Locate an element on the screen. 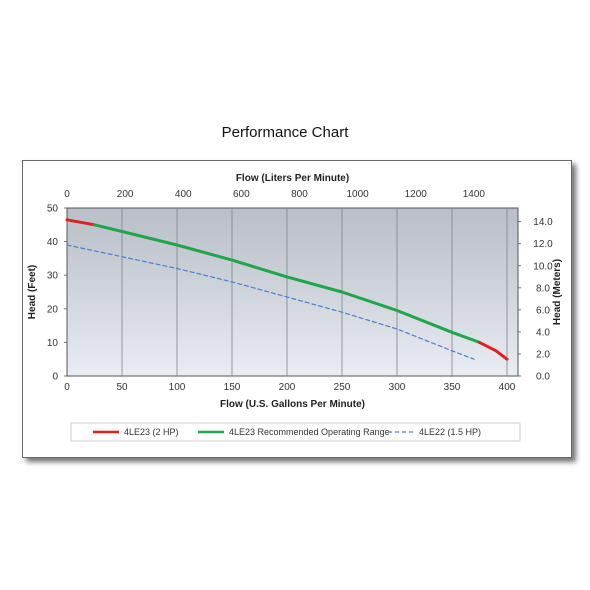 This screenshot has height=590, width=590. x-axis-title: Flow (U.S. Gallons Per Minute) is located at coordinates (292, 404).